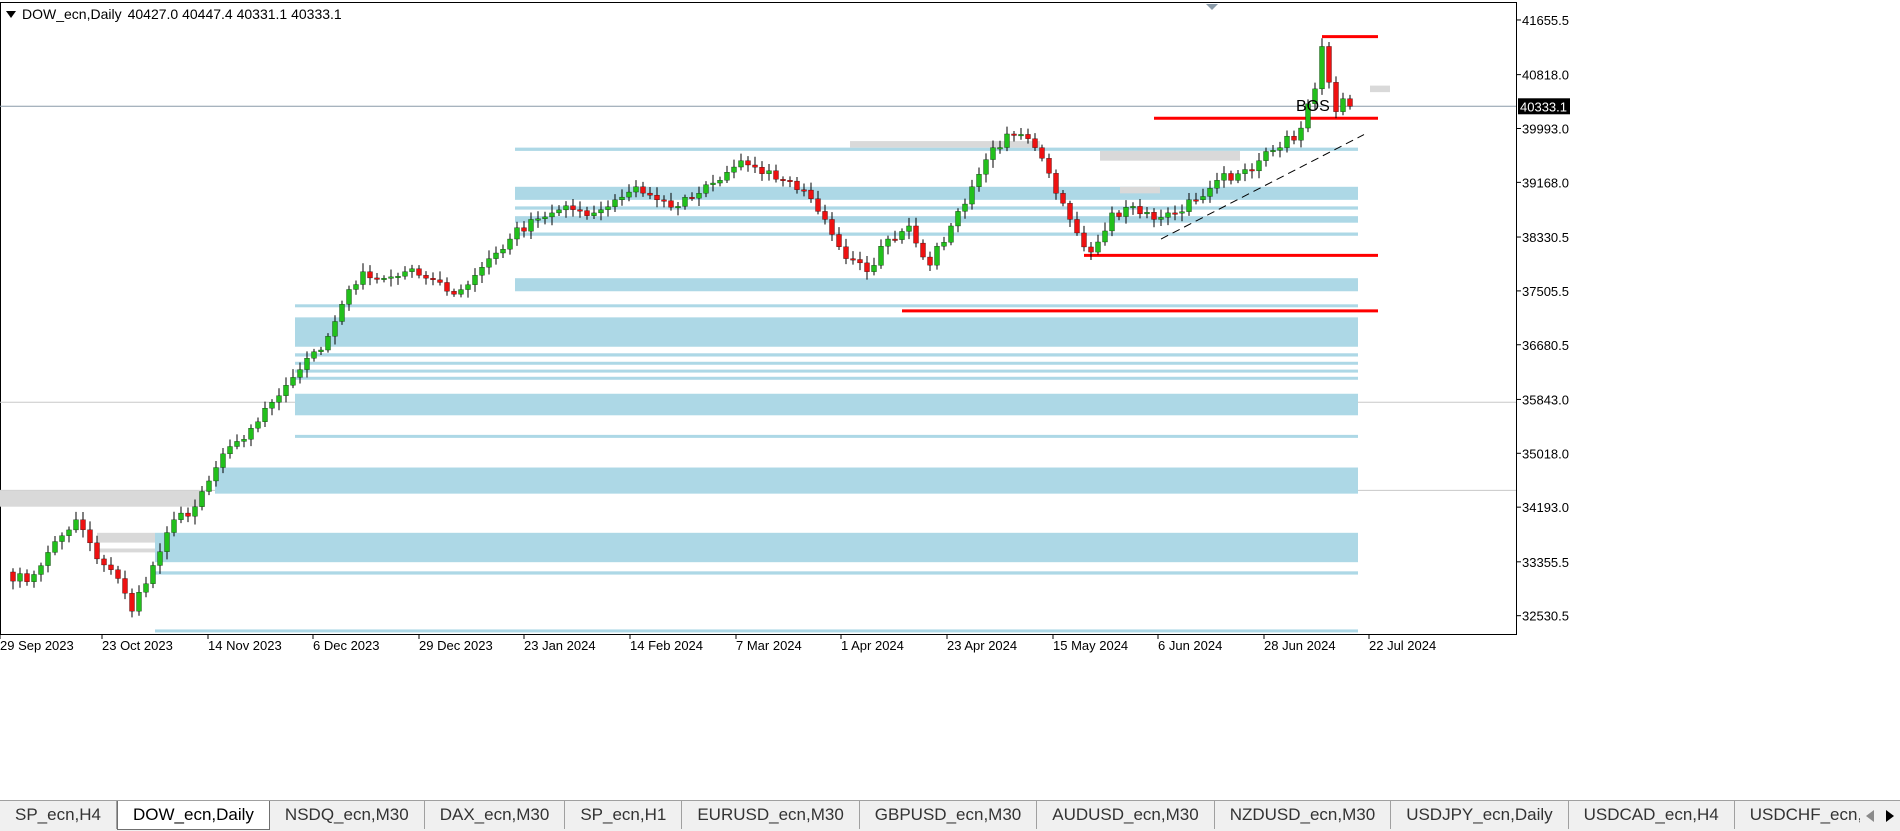 The image size is (1900, 831). Describe the element at coordinates (872, 645) in the screenshot. I see `x-tick-label: 1 Apr 2024` at that location.